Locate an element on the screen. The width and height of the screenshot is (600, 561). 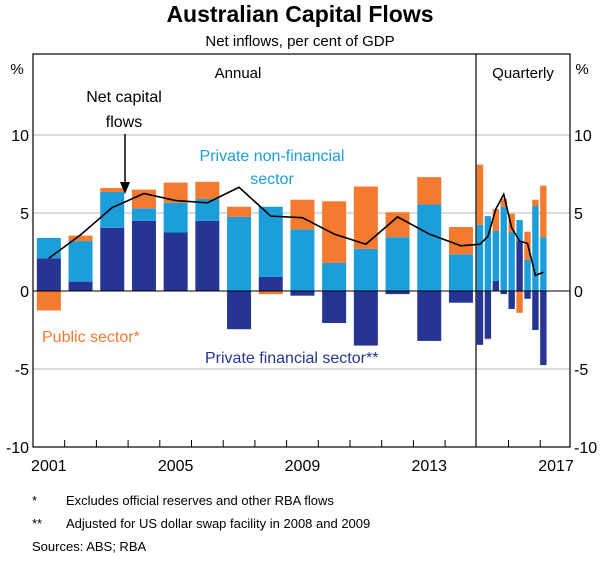
chart-subtitle: Net inflows, per cent of GDP is located at coordinates (299, 41).